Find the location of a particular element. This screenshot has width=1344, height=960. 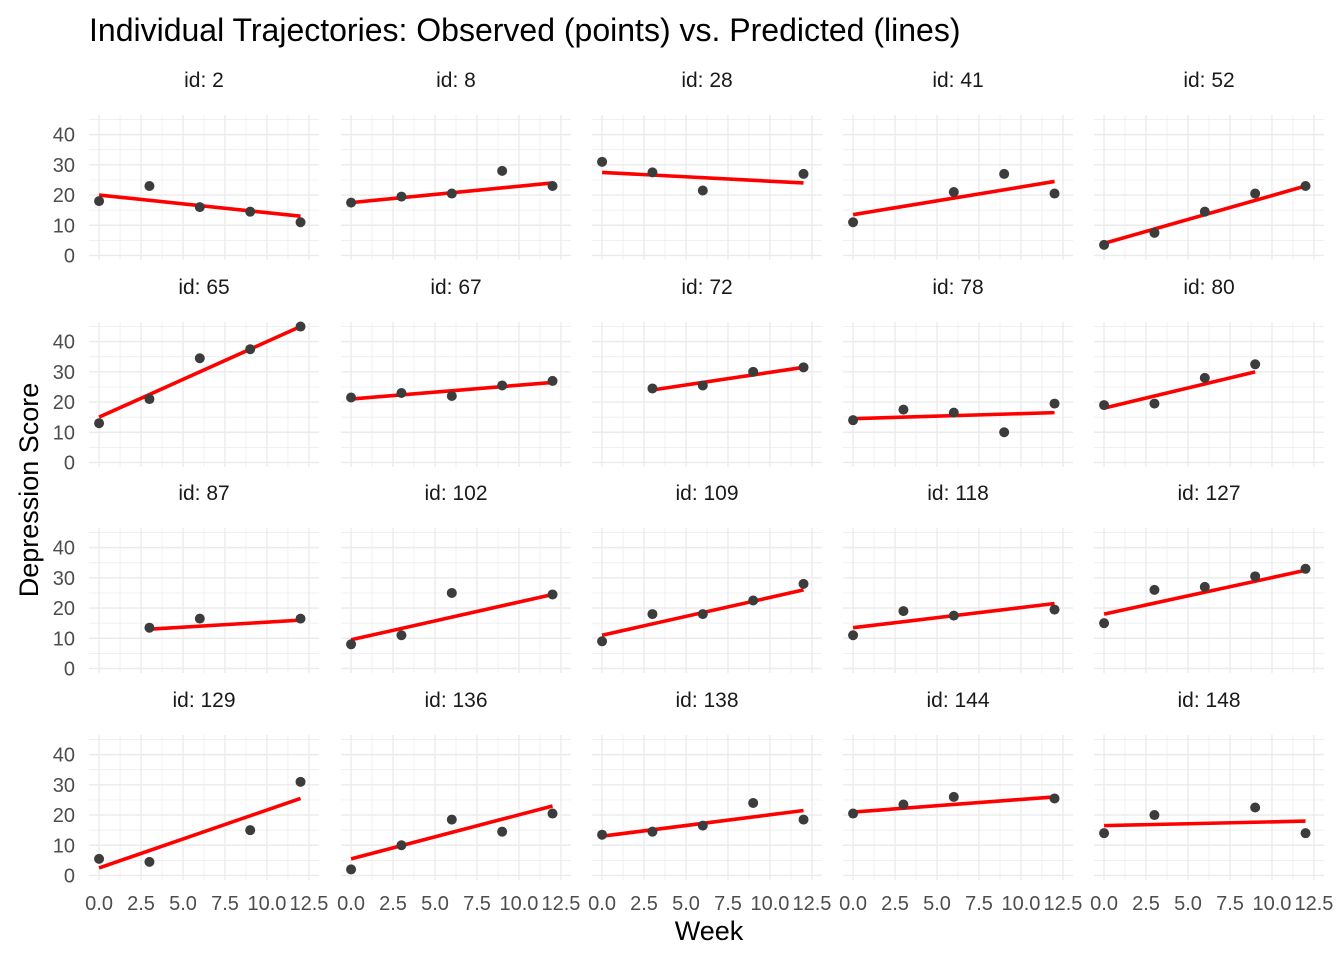

facet-label: id: 41 is located at coordinates (957, 80).